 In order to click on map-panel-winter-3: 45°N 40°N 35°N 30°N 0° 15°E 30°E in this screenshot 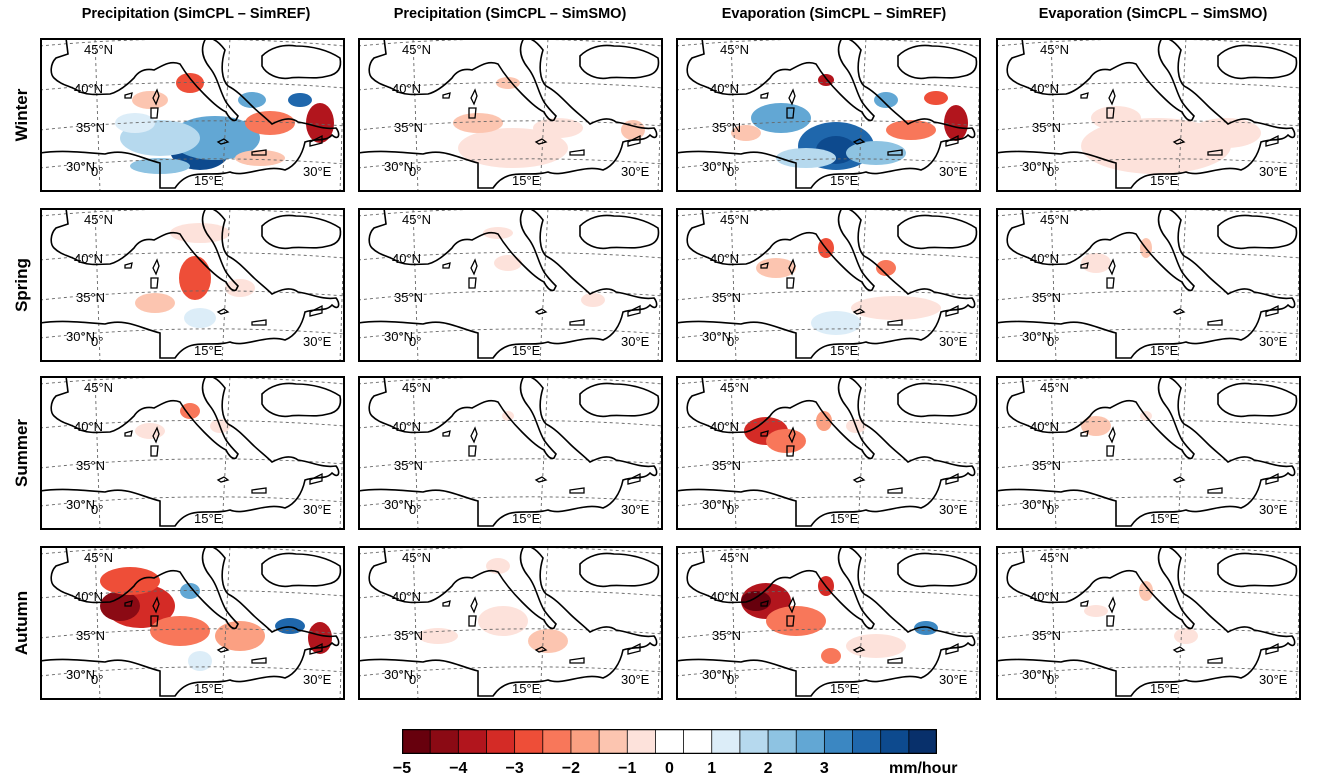, I will do `click(828, 115)`.